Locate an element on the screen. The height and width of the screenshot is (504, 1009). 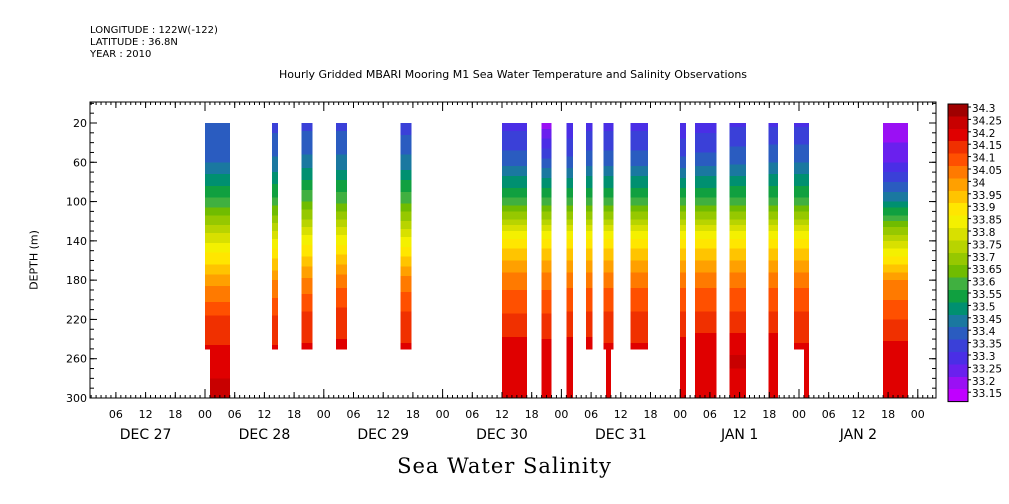
x-tick-label: 18 is located at coordinates (532, 414).